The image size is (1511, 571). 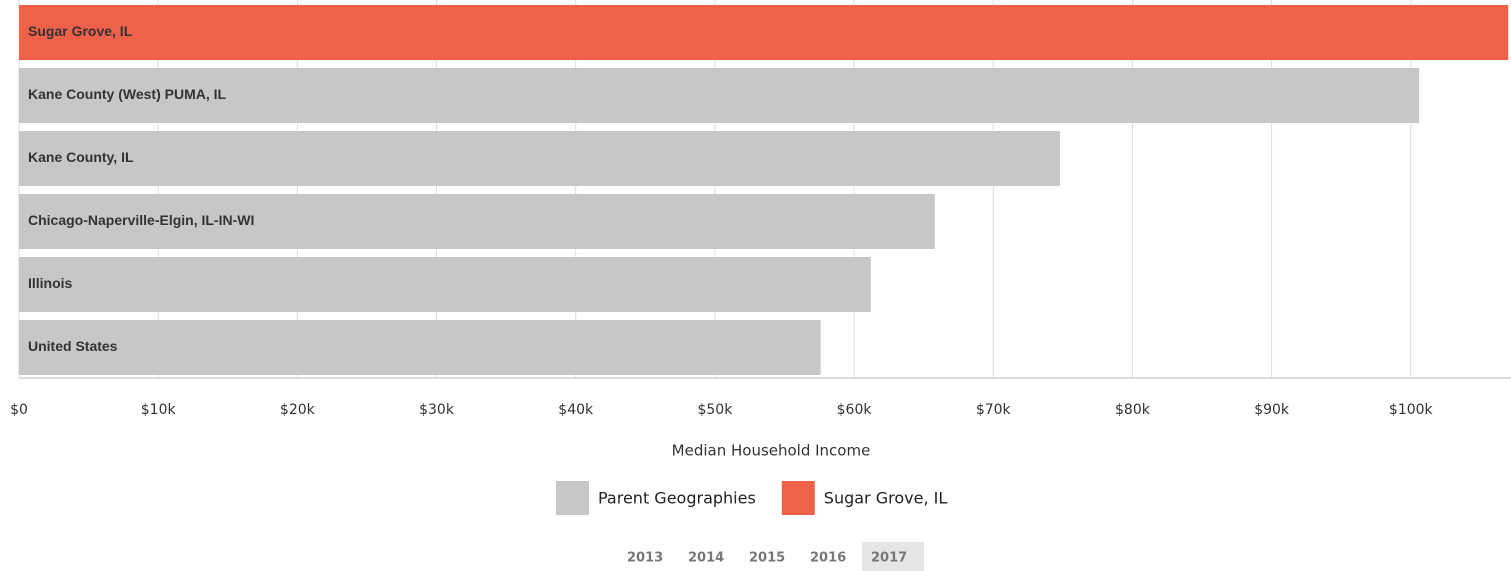 I want to click on year-button: 2015, so click(x=767, y=558).